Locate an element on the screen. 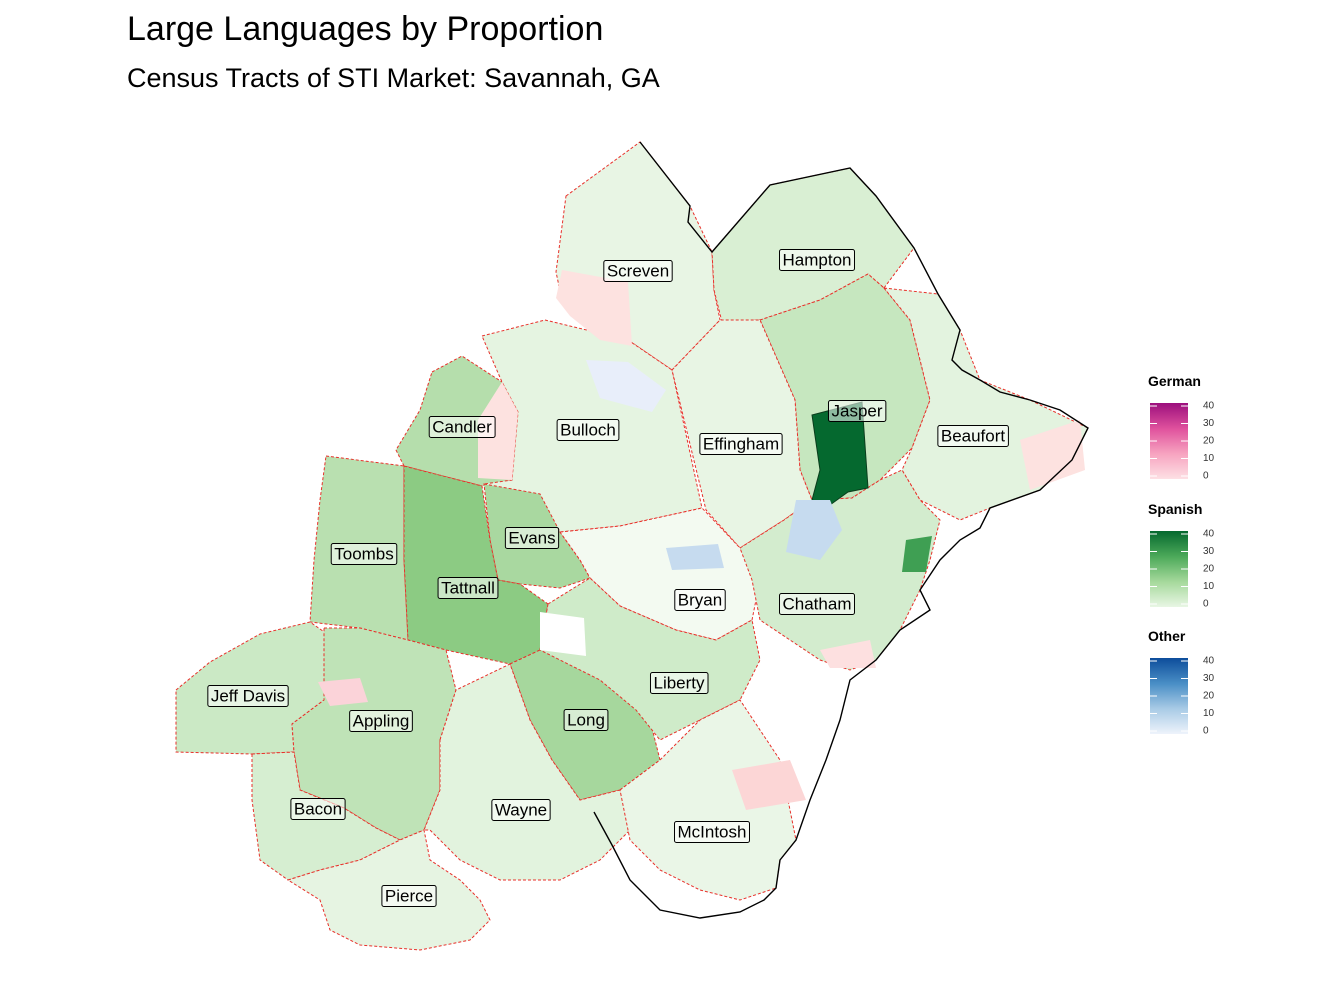  county-wayne is located at coordinates (527, 772).